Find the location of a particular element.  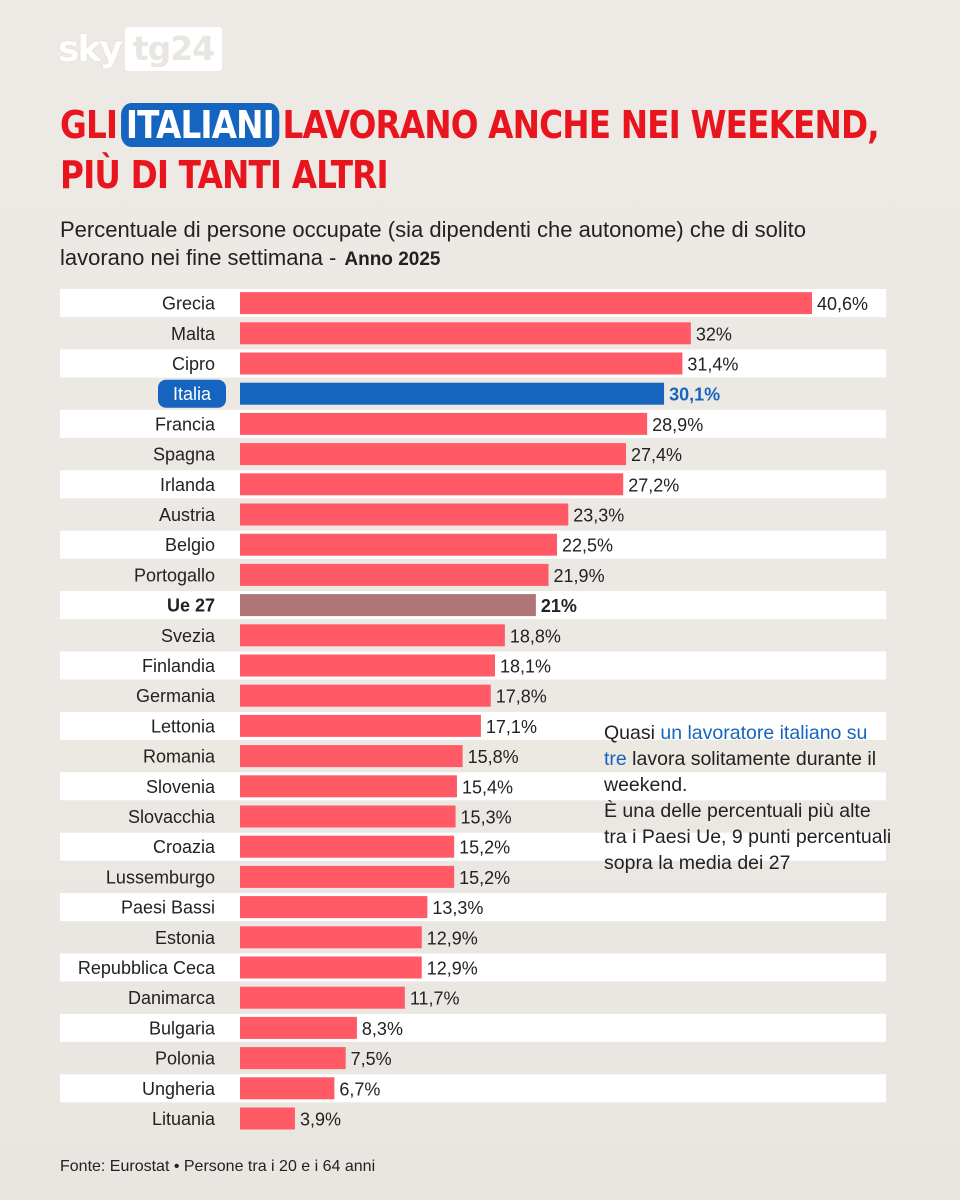

category-label: Danimarca is located at coordinates (172, 998).